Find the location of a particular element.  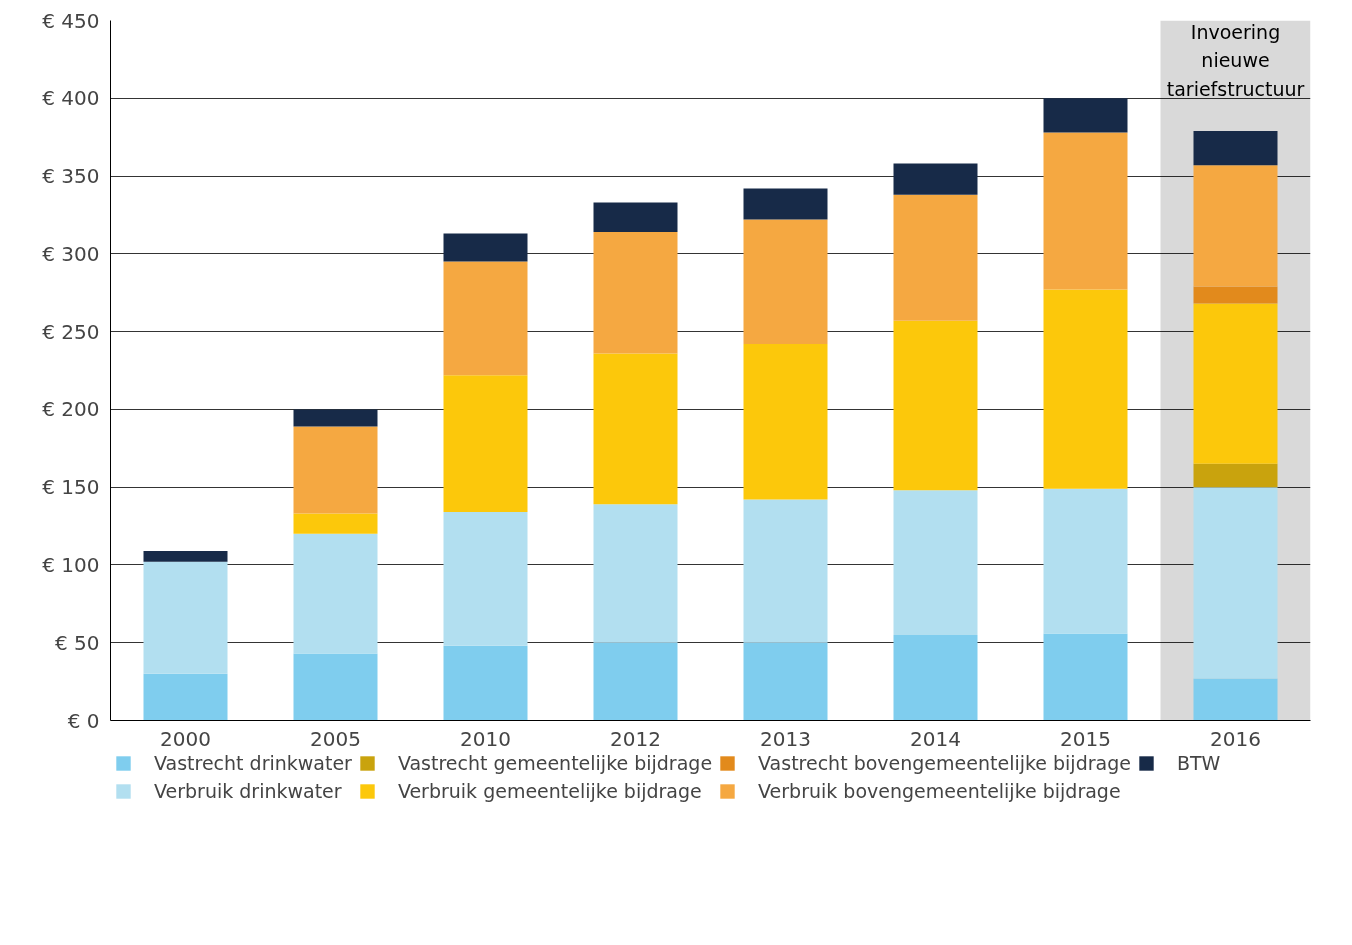

x-tick-label: 2015 is located at coordinates (1085, 738).